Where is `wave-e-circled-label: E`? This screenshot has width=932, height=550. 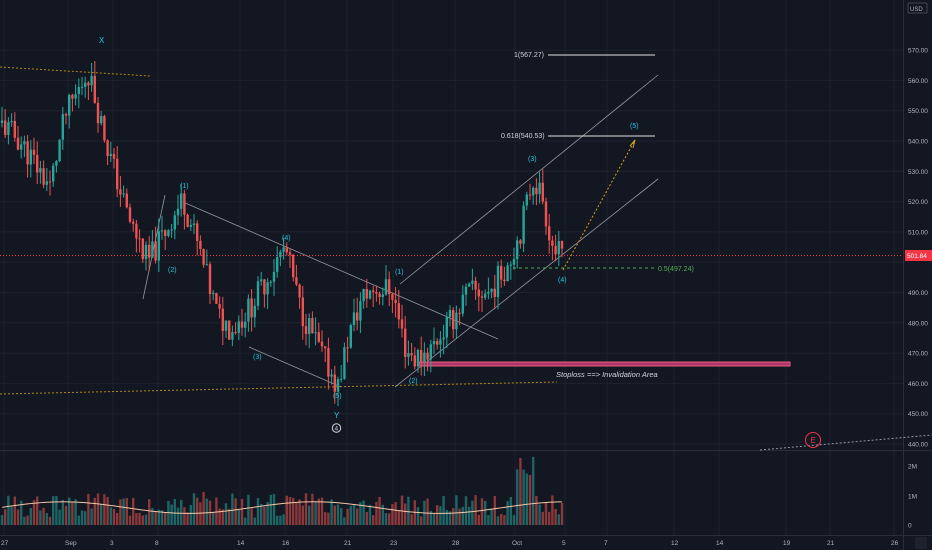
wave-e-circled-label: E is located at coordinates (813, 440).